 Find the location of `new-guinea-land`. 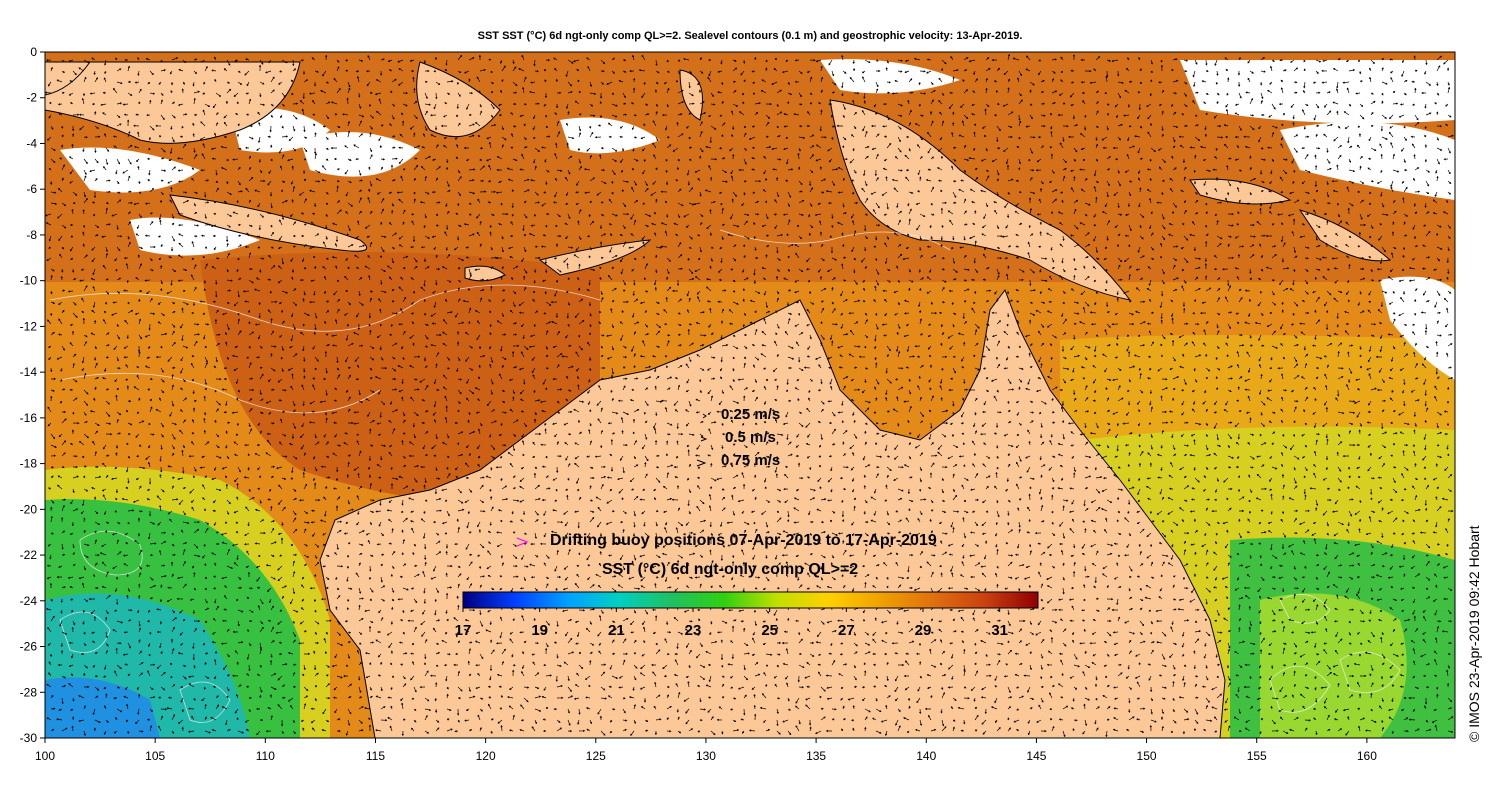

new-guinea-land is located at coordinates (980, 200).